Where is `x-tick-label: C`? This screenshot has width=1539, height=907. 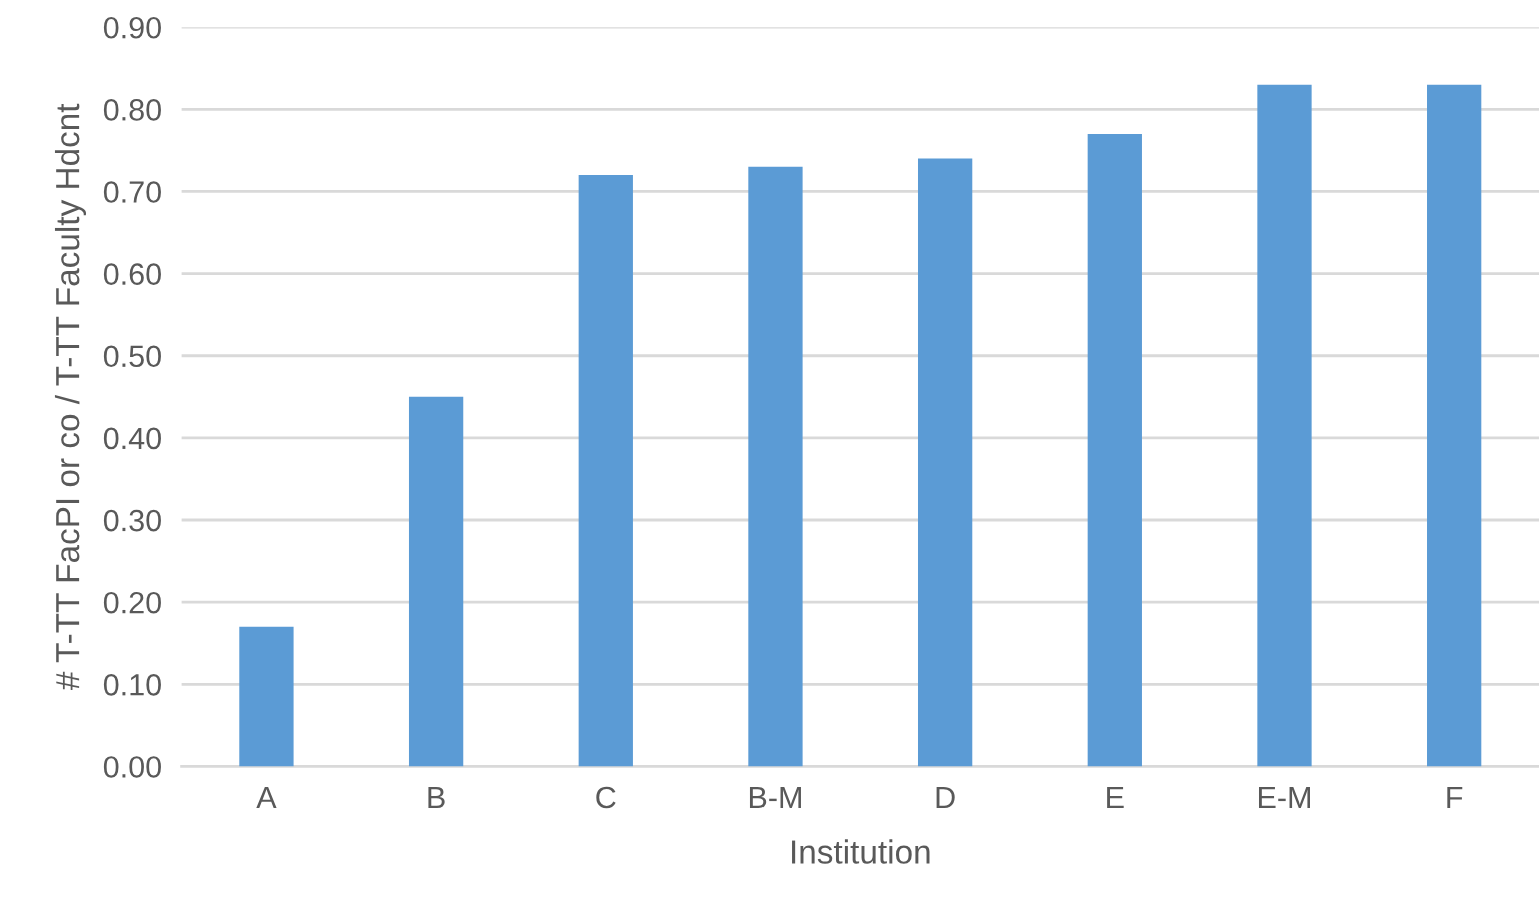
x-tick-label: C is located at coordinates (606, 797).